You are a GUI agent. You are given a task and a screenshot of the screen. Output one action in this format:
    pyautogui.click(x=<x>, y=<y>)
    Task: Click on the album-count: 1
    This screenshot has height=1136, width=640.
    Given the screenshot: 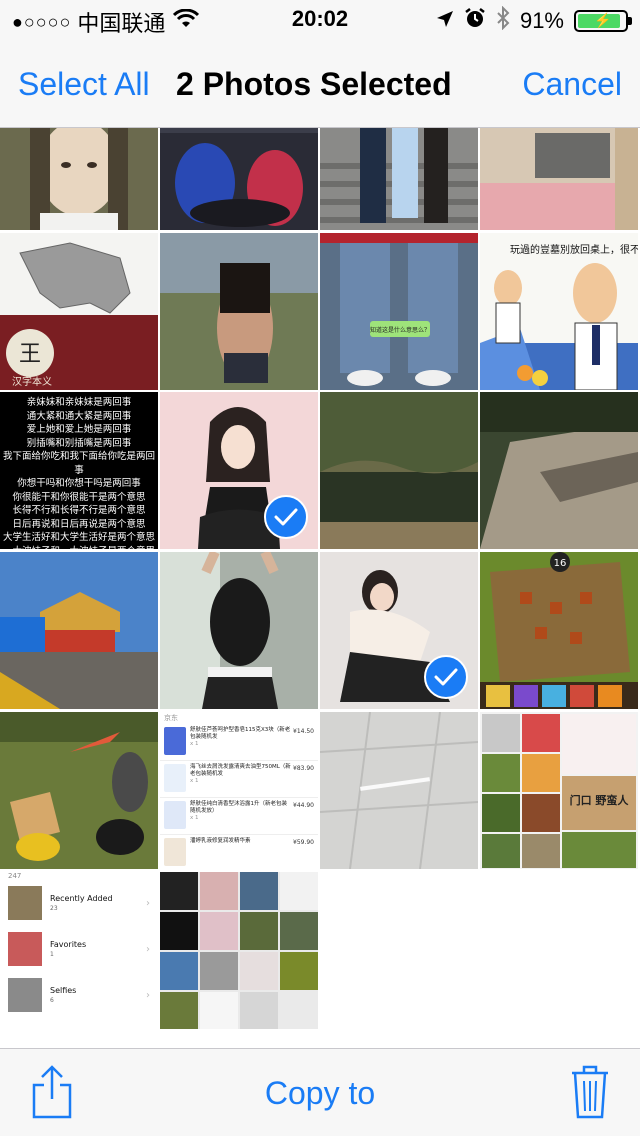 What is the action you would take?
    pyautogui.click(x=52, y=954)
    